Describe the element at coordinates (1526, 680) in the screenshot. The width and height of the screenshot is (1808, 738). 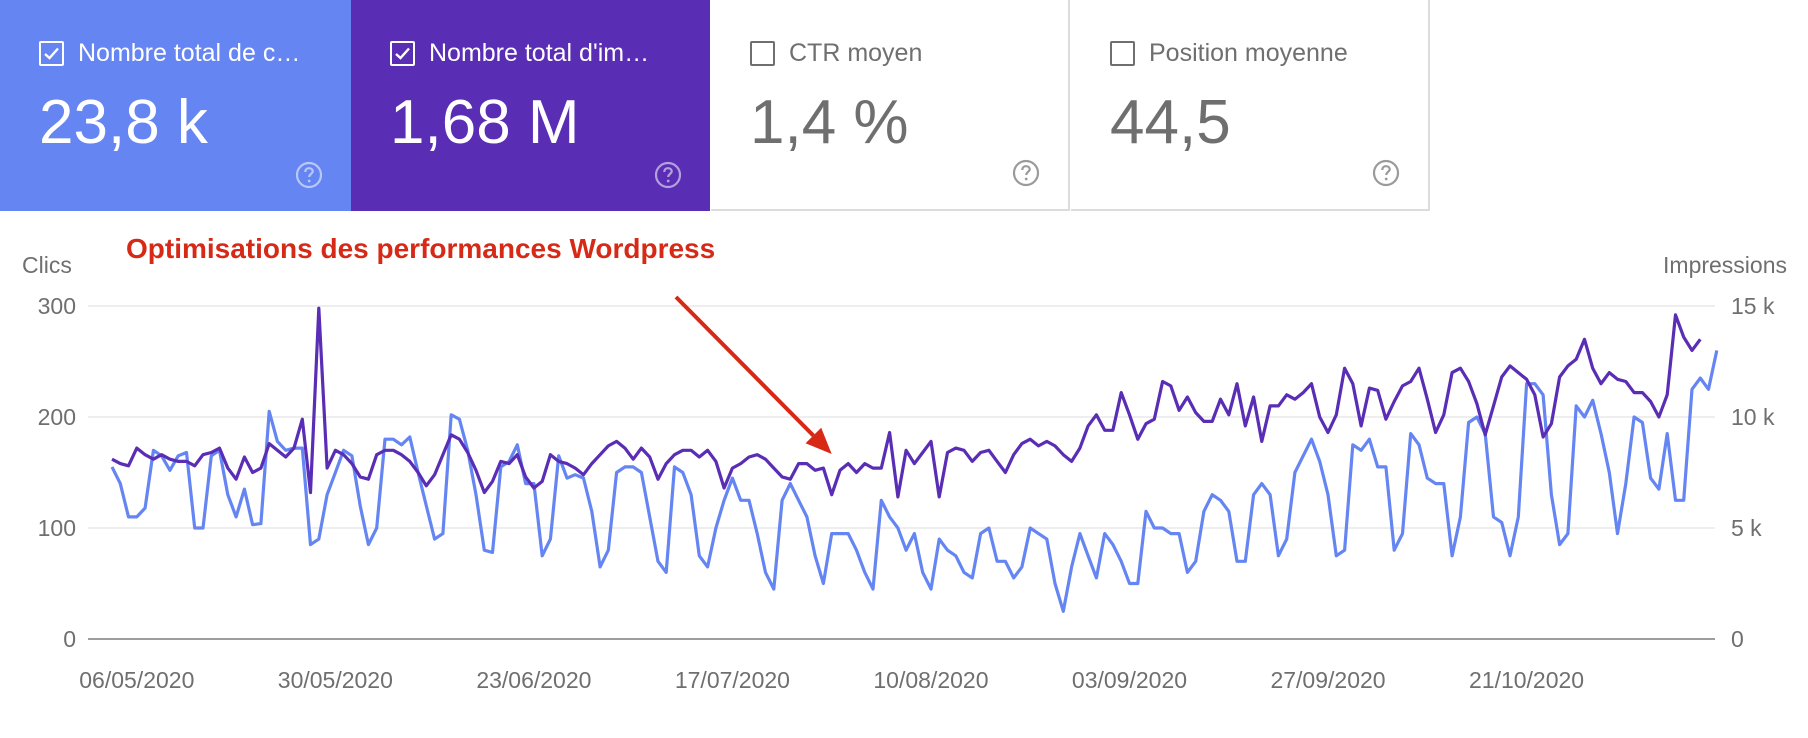
I see `x-axis-tick-label: 21/10/2020` at that location.